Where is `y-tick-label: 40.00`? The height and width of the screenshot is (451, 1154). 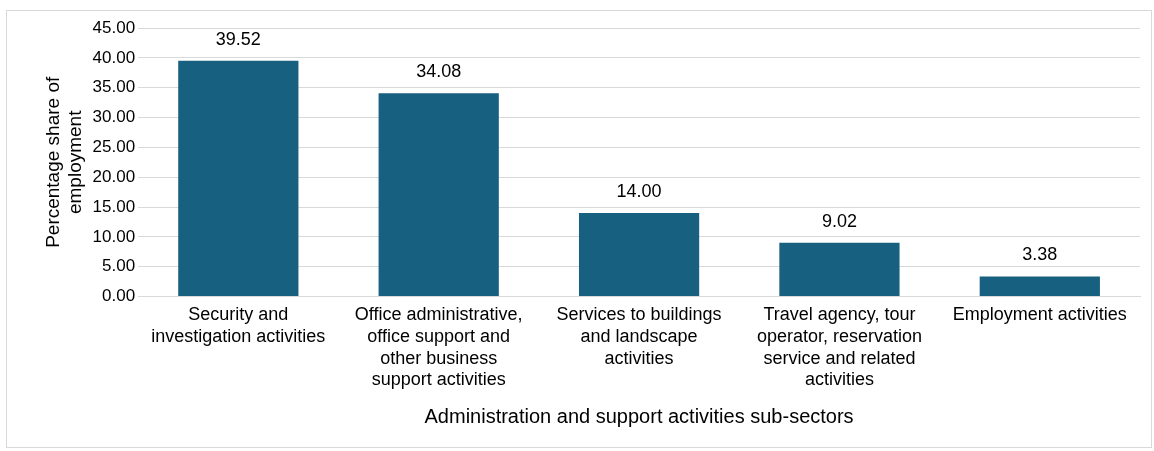
y-tick-label: 40.00 is located at coordinates (114, 57).